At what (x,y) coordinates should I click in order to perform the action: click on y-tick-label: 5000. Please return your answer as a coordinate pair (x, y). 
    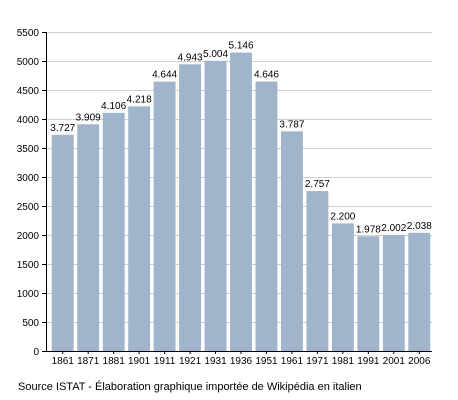
    Looking at the image, I should click on (28, 62).